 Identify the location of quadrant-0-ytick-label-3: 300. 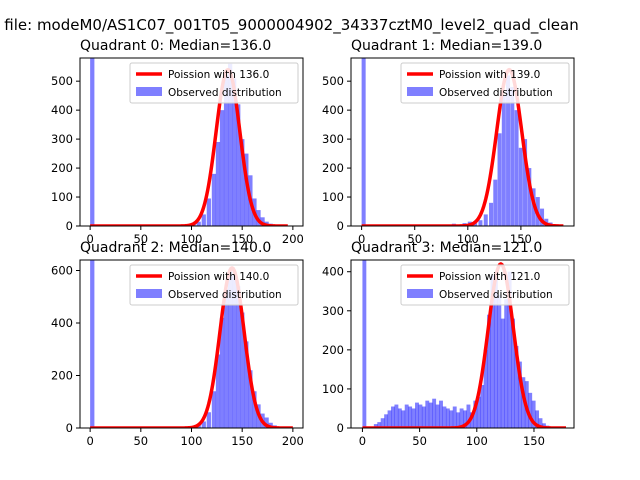
(62, 139).